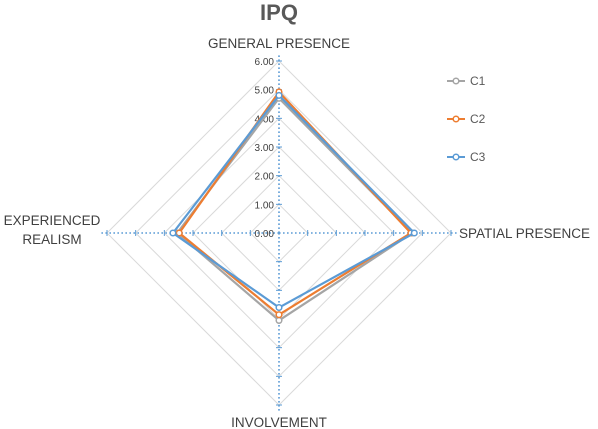 The width and height of the screenshot is (598, 429). What do you see at coordinates (478, 119) in the screenshot?
I see `legend-label-c2: C2` at bounding box center [478, 119].